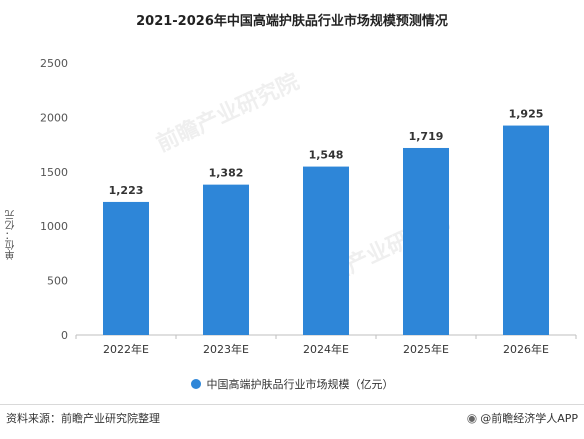  I want to click on legend: 中国高端护肤品行业市场规模（亿元）, so click(292, 384).